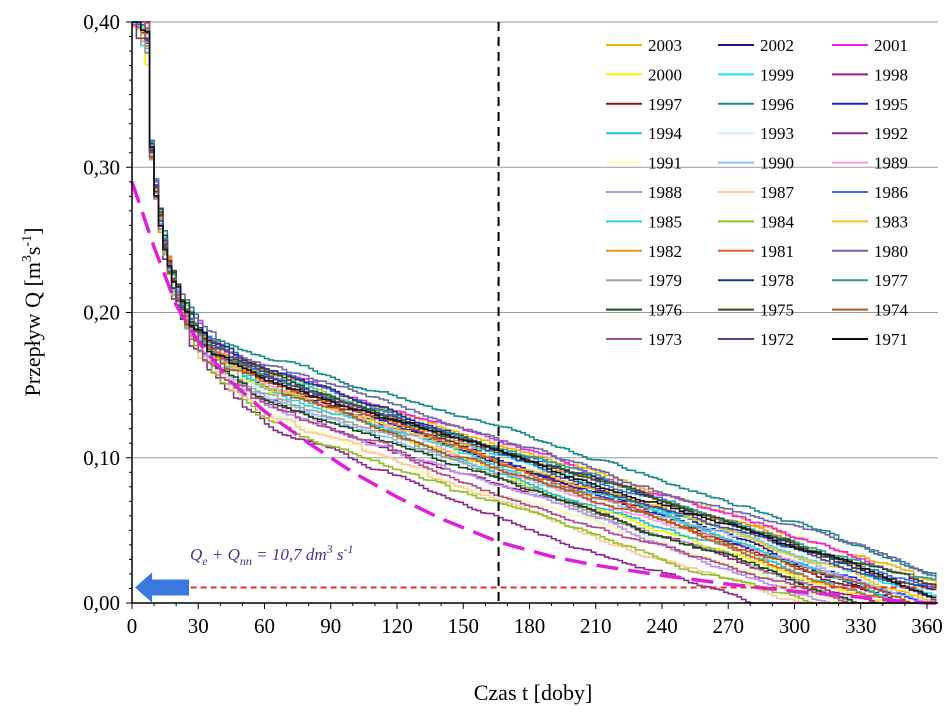  I want to click on legend-item-2000: 2000, so click(644, 74).